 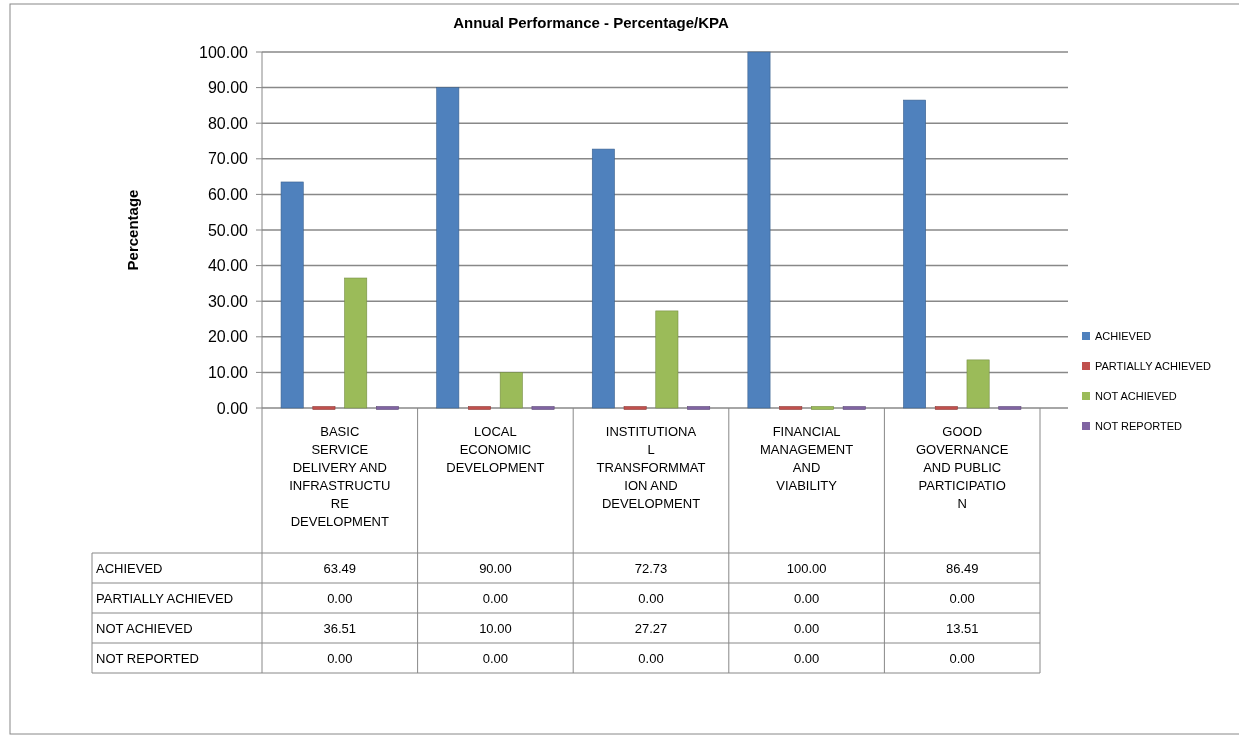 What do you see at coordinates (495, 568) in the screenshot?
I see `data-label: 90.00` at bounding box center [495, 568].